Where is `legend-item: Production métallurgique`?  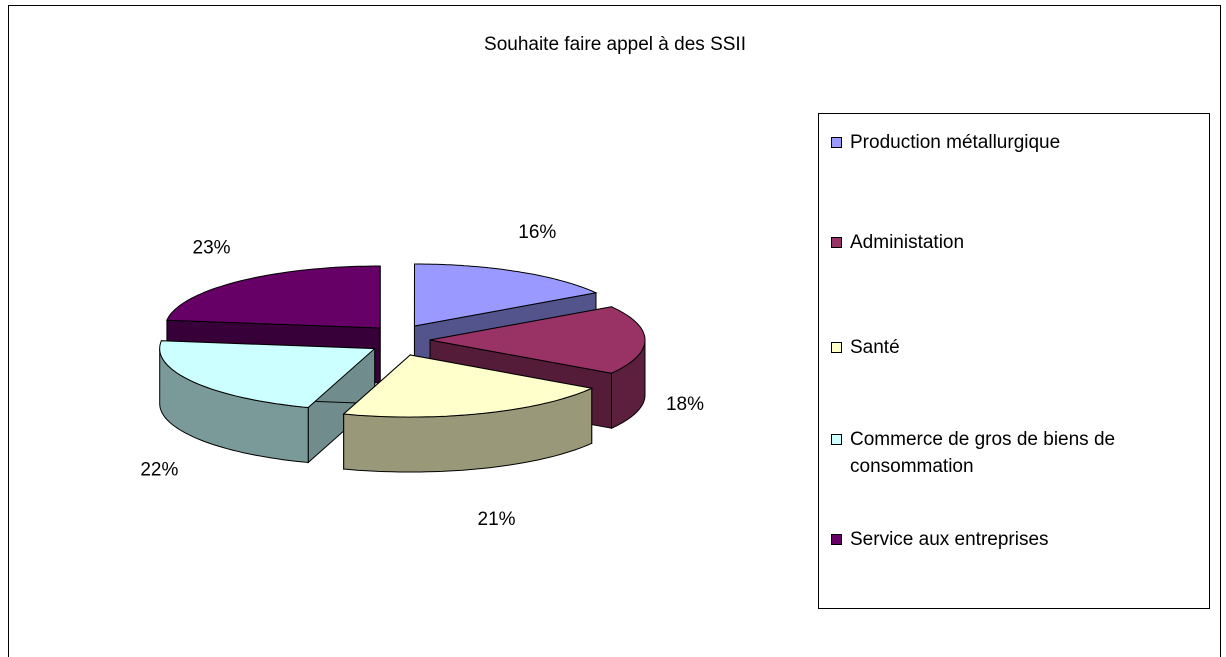
legend-item: Production métallurgique is located at coordinates (1028, 142).